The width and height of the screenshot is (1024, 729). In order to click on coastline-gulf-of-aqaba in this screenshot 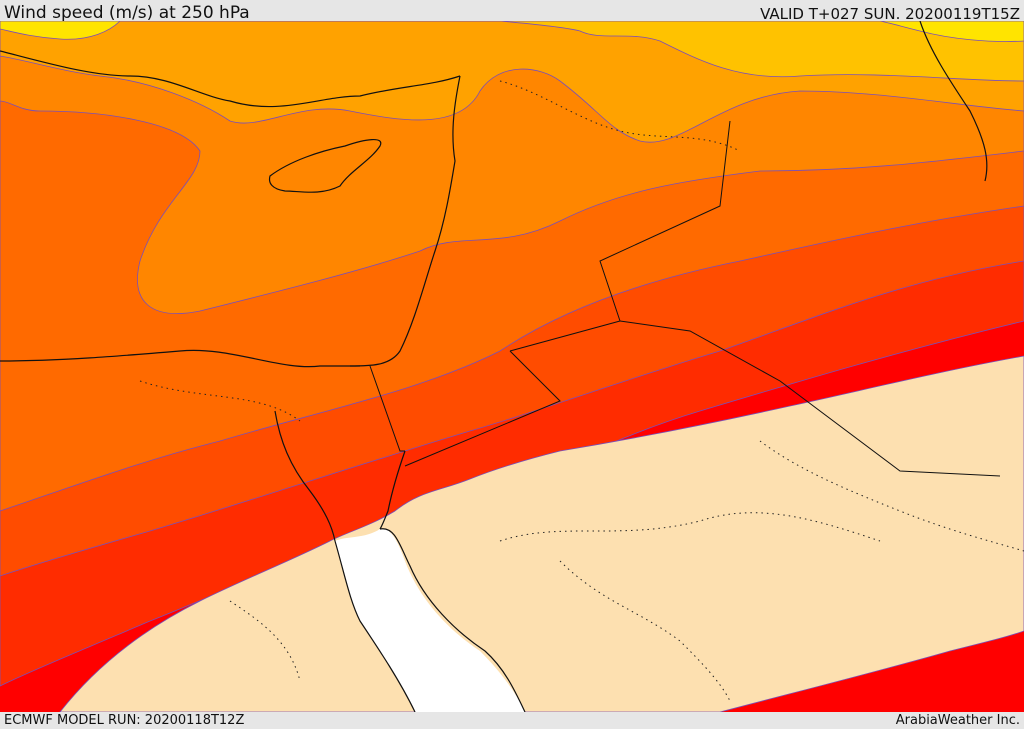, I will do `click(392, 490)`.